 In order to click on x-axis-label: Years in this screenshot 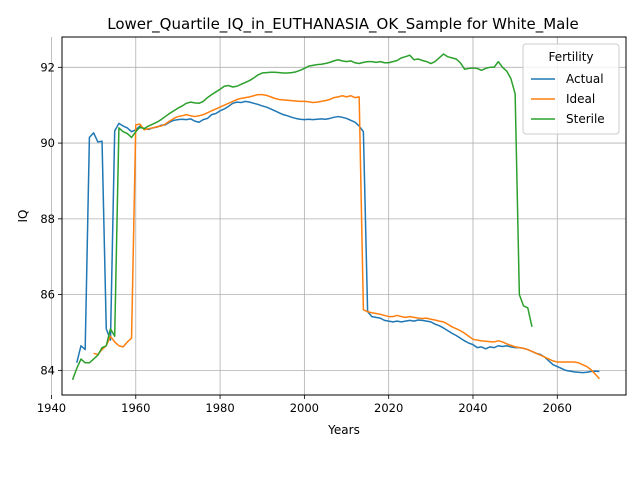, I will do `click(343, 430)`.